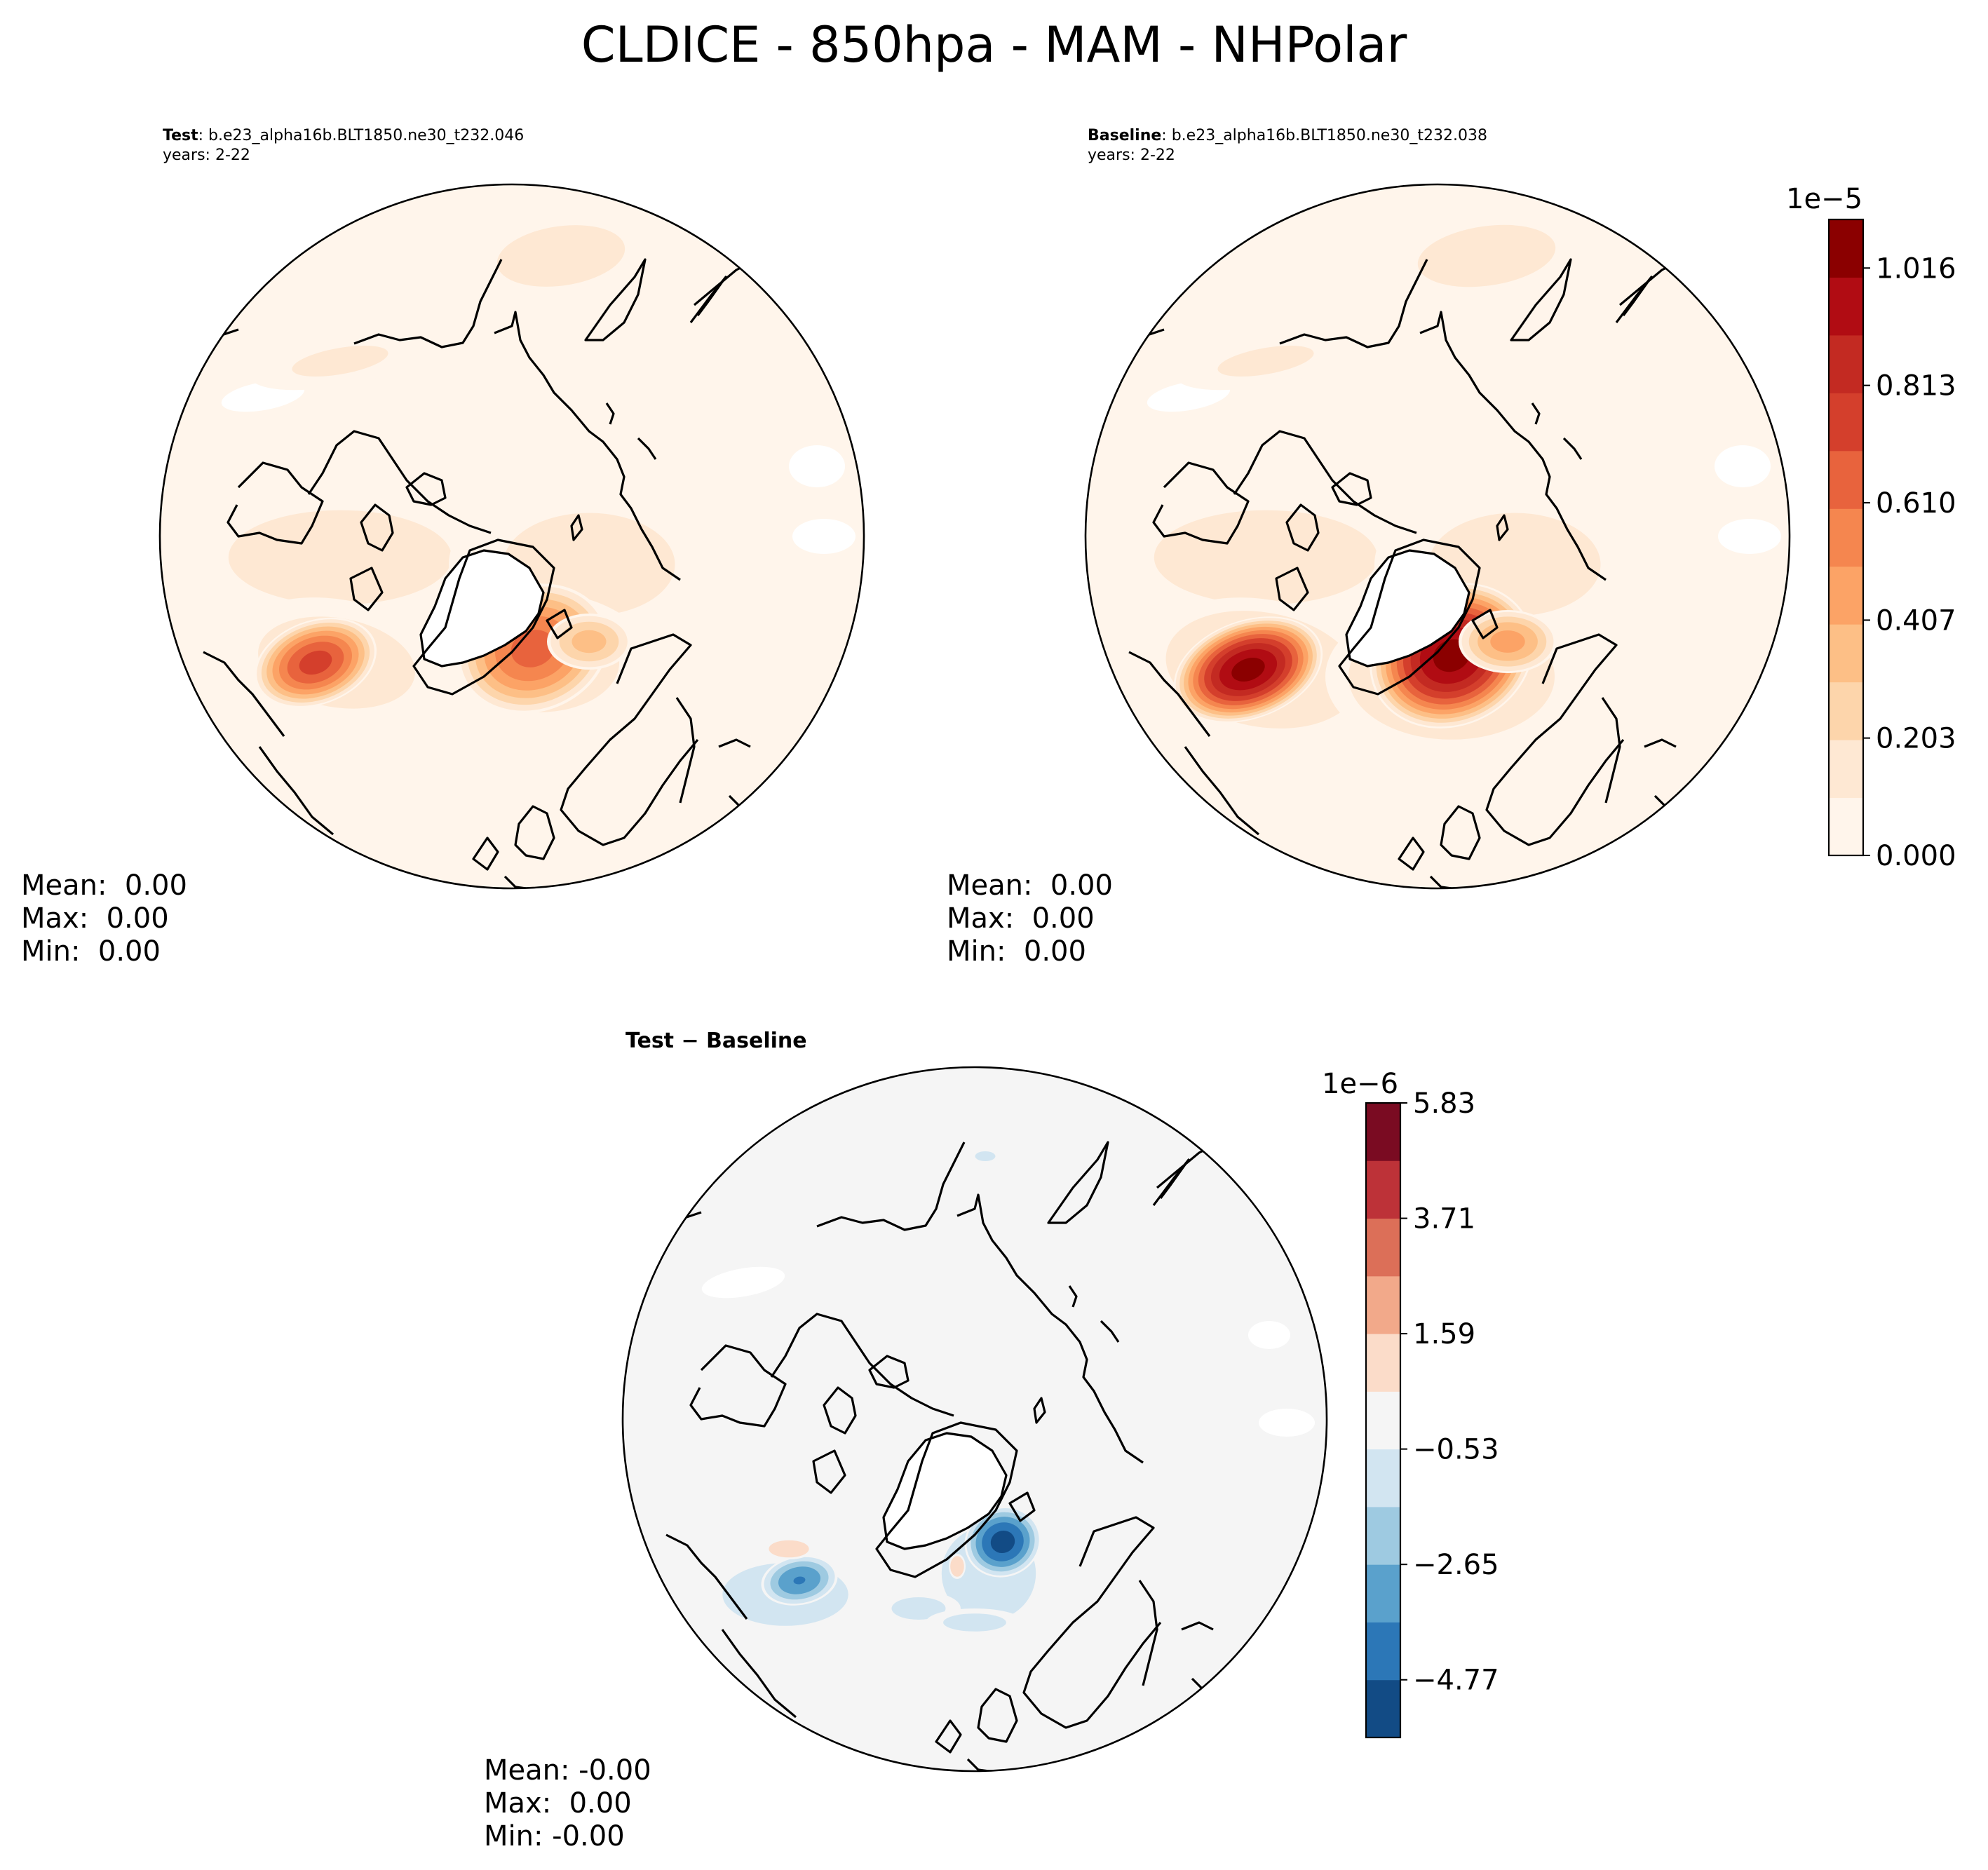 The height and width of the screenshot is (1870, 1988). I want to click on diff-min: Min: -0.00, so click(554, 1836).